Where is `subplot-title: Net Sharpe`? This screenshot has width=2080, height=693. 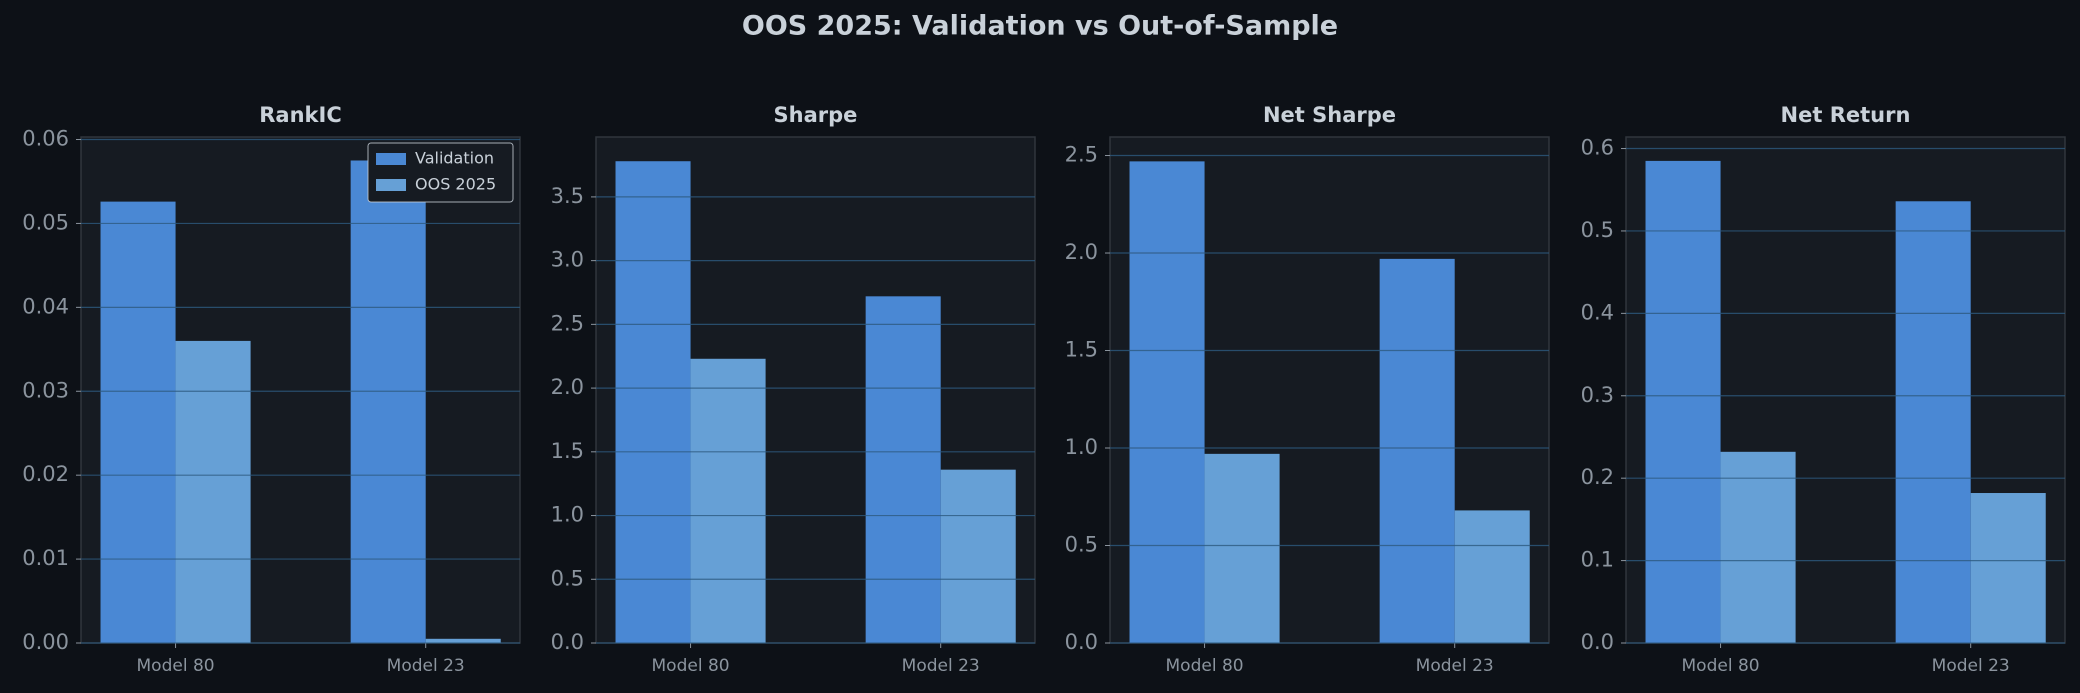
subplot-title: Net Sharpe is located at coordinates (1329, 115).